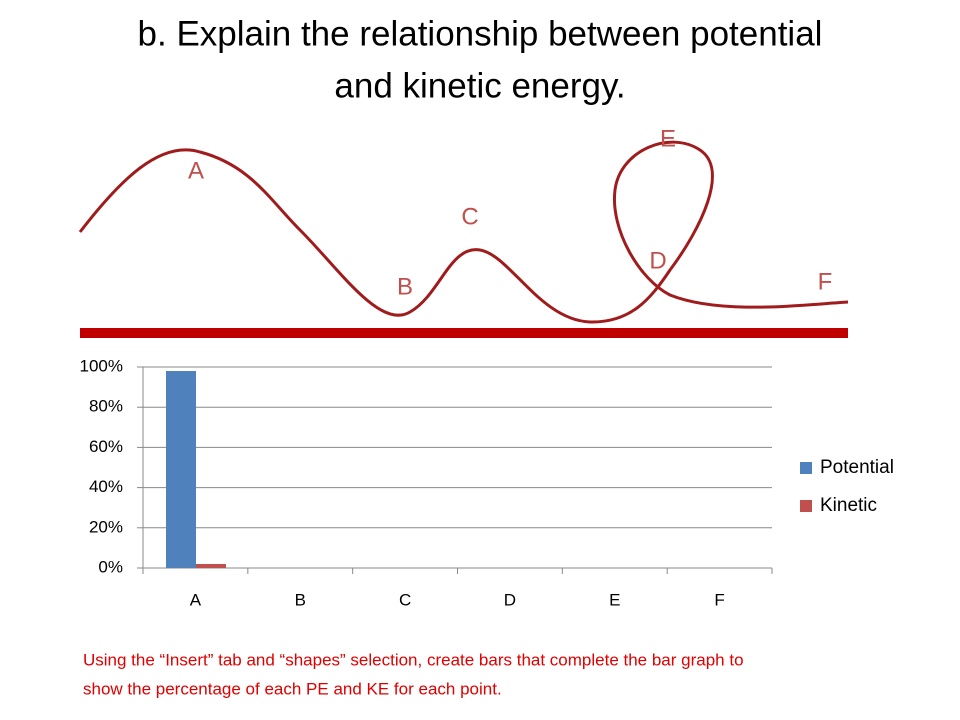 The height and width of the screenshot is (720, 960). I want to click on legend-label: Potential, so click(857, 467).